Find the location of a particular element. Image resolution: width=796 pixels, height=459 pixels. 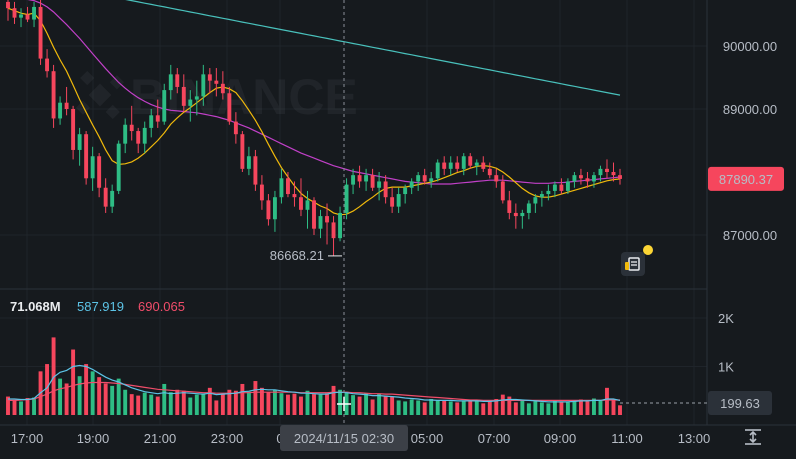

news-event-icon is located at coordinates (637, 260).